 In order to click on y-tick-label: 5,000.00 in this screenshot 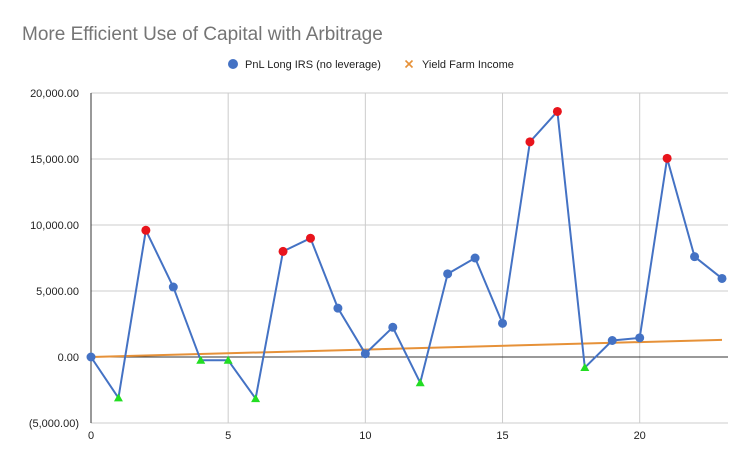, I will do `click(57, 292)`.